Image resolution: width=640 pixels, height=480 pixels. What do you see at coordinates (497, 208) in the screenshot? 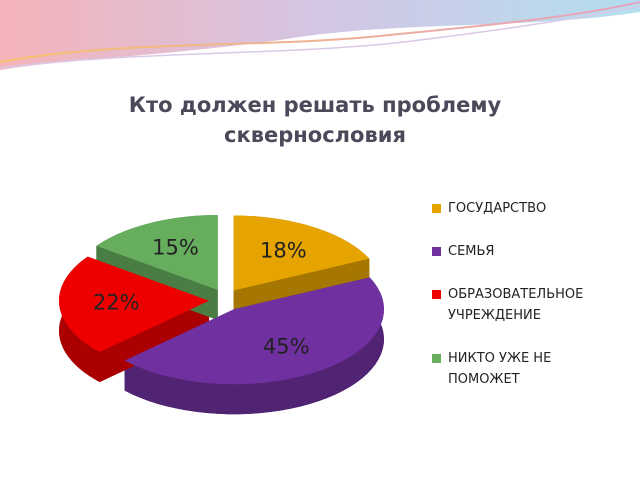
I see `legend-label: ГОСУДАРСТВО` at bounding box center [497, 208].